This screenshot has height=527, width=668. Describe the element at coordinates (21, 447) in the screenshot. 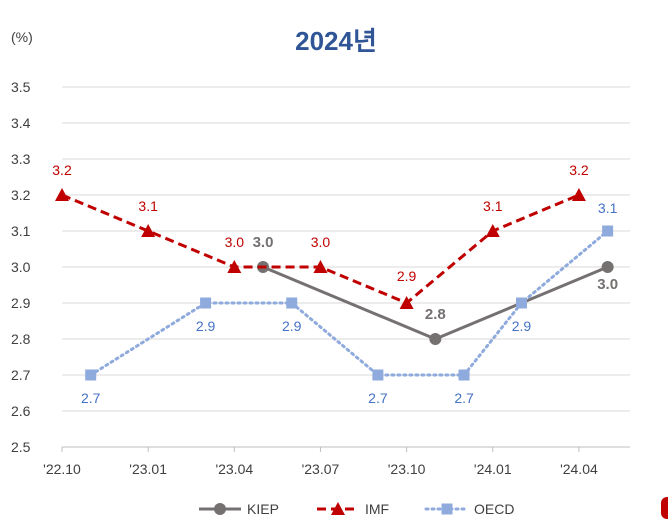

I see `y-tick-label: 2.5` at that location.